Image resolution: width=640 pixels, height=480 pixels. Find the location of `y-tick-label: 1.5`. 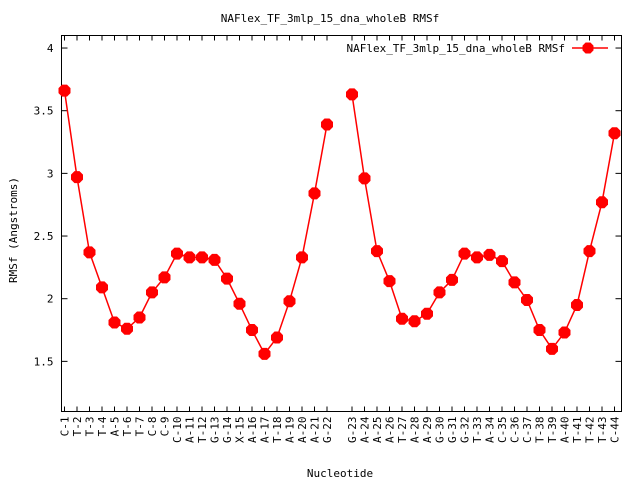

y-tick-label: 1.5 is located at coordinates (44, 361).